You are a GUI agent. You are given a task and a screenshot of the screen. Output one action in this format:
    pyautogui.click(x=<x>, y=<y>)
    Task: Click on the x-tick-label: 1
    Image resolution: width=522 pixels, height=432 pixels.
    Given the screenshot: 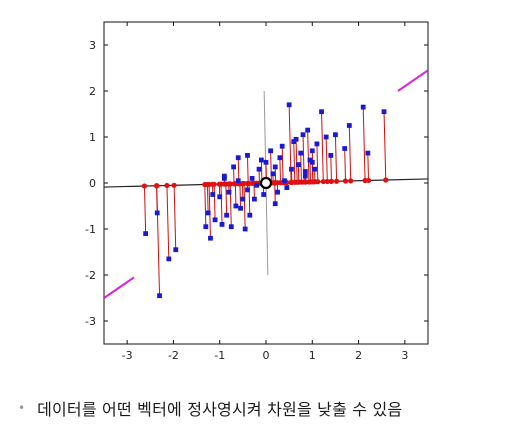 What is the action you would take?
    pyautogui.click(x=312, y=355)
    